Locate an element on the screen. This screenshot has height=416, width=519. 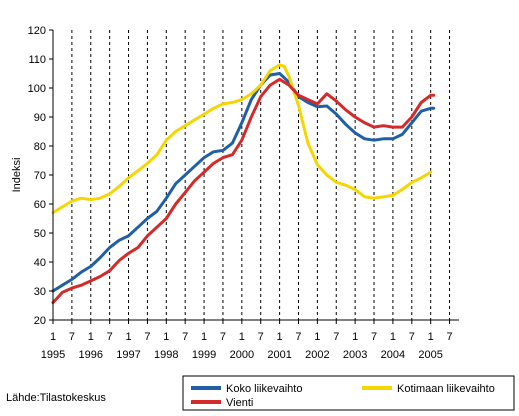
legend-label: Koko liikevaihto is located at coordinates (264, 389).